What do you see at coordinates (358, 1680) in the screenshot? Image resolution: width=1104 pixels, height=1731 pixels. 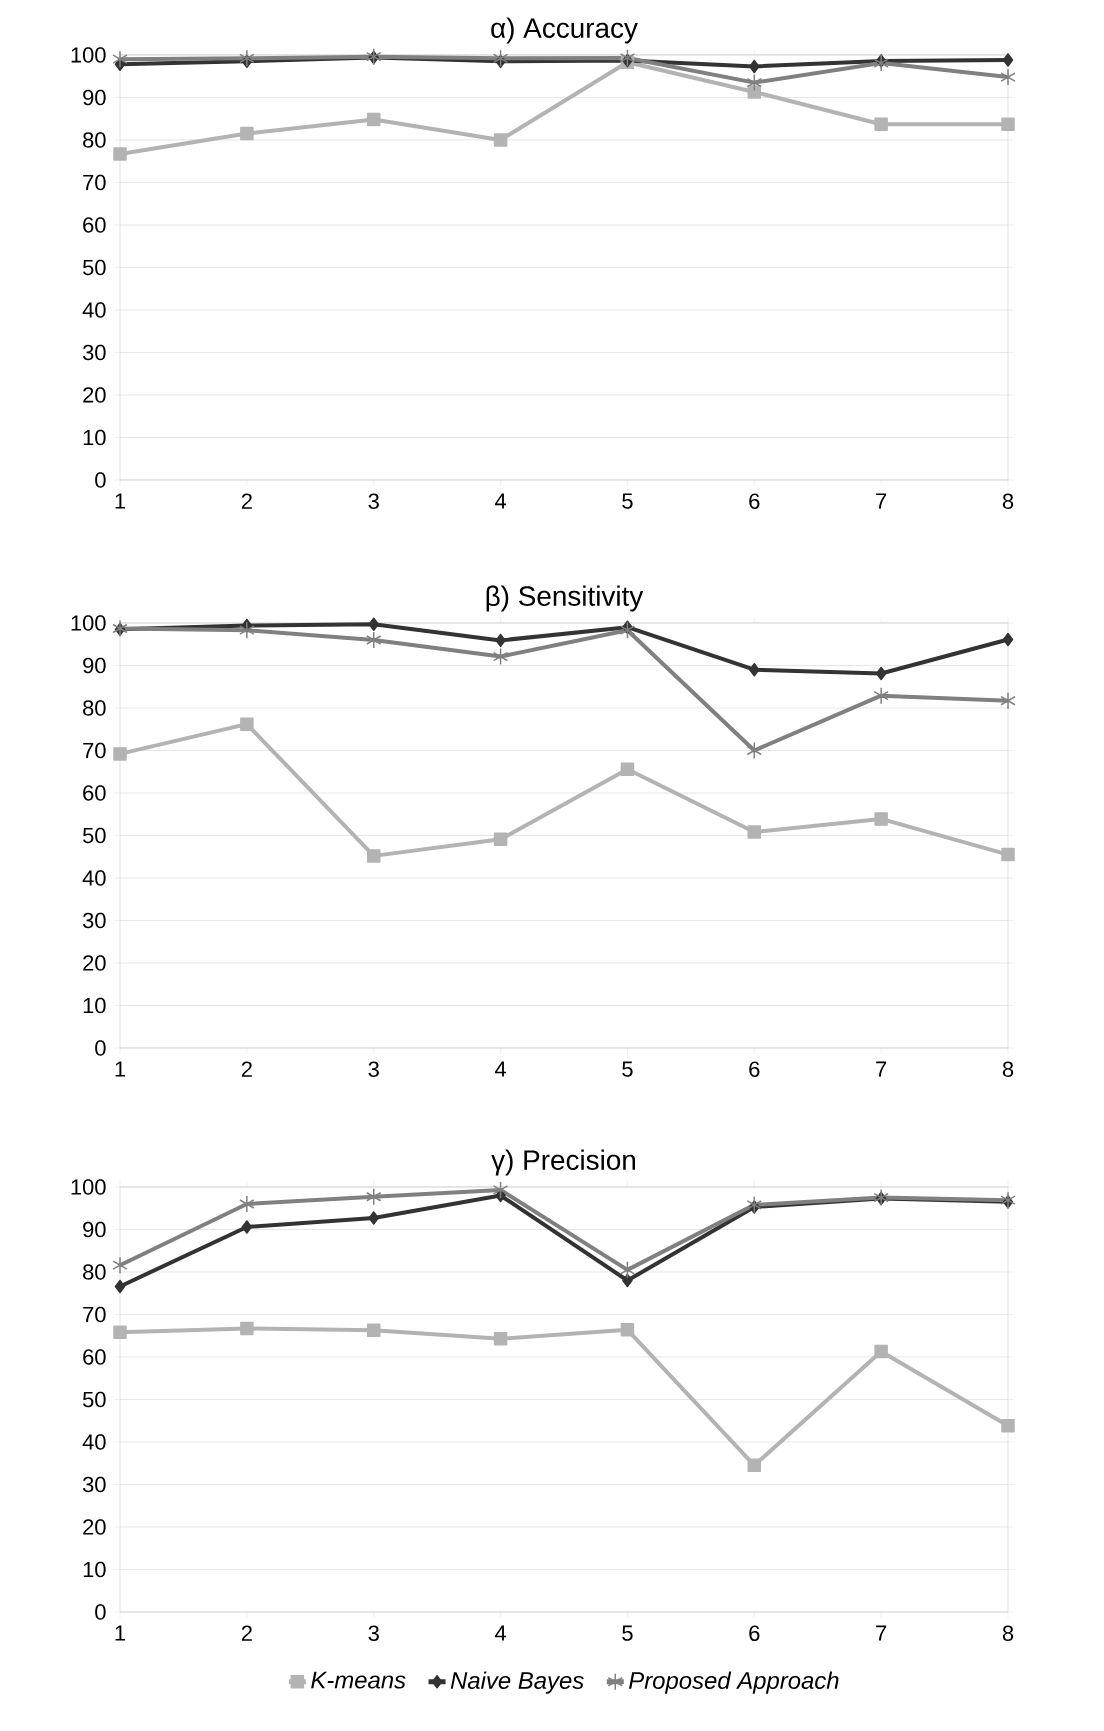 I see `legend-label: K-means` at bounding box center [358, 1680].